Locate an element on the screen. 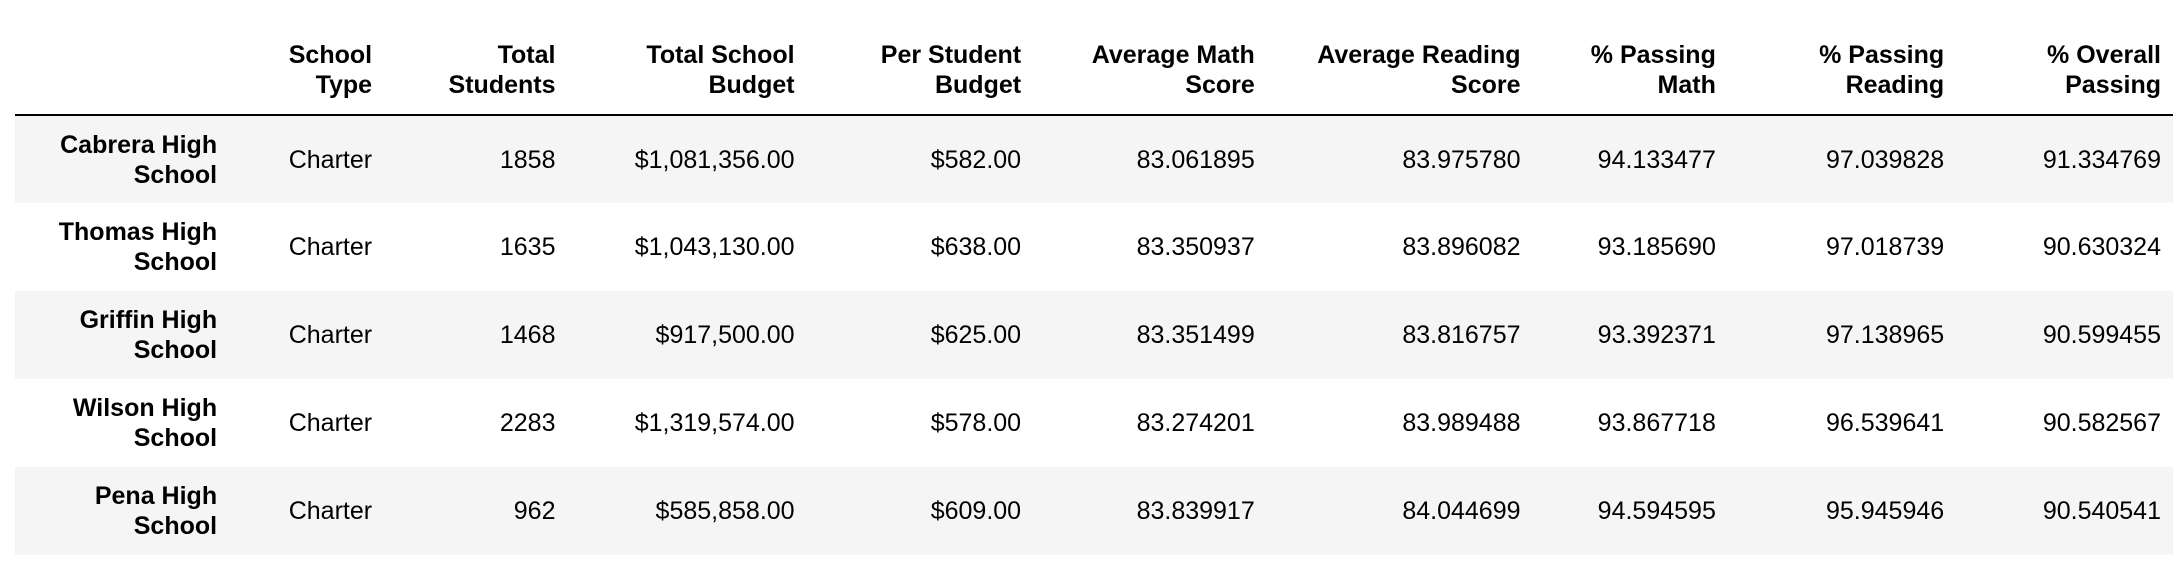  header-line-1: School is located at coordinates (330, 55).